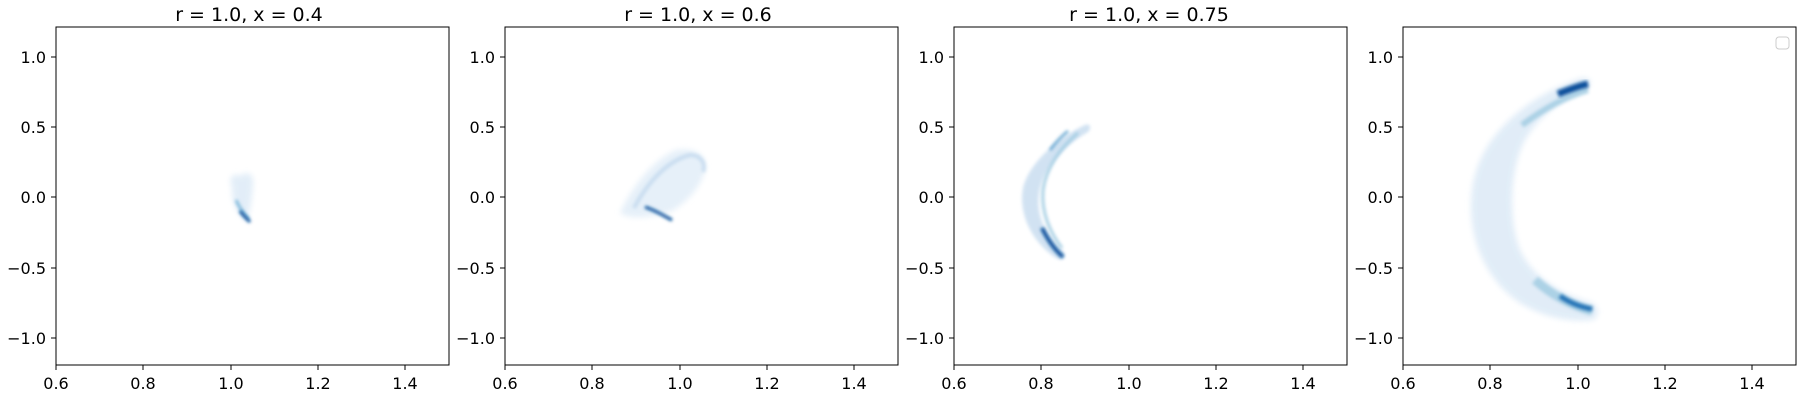 The height and width of the screenshot is (400, 1800). Describe the element at coordinates (55, 383) in the screenshot. I see `panel-1-xtick-label: 0.6` at that location.